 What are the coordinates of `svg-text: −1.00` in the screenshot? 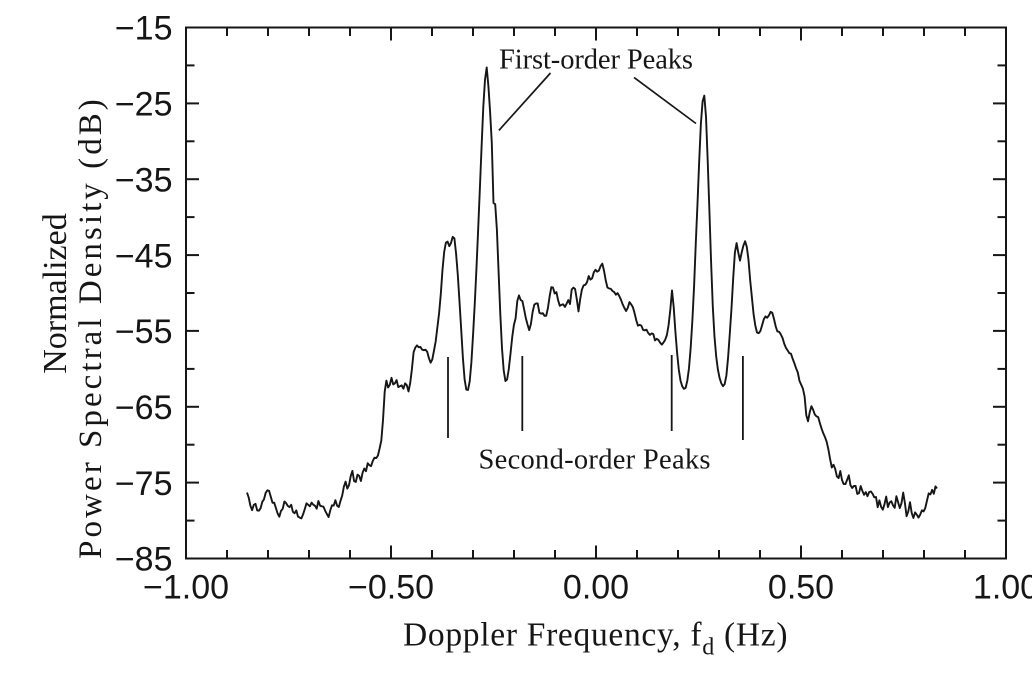 It's located at (186, 587).